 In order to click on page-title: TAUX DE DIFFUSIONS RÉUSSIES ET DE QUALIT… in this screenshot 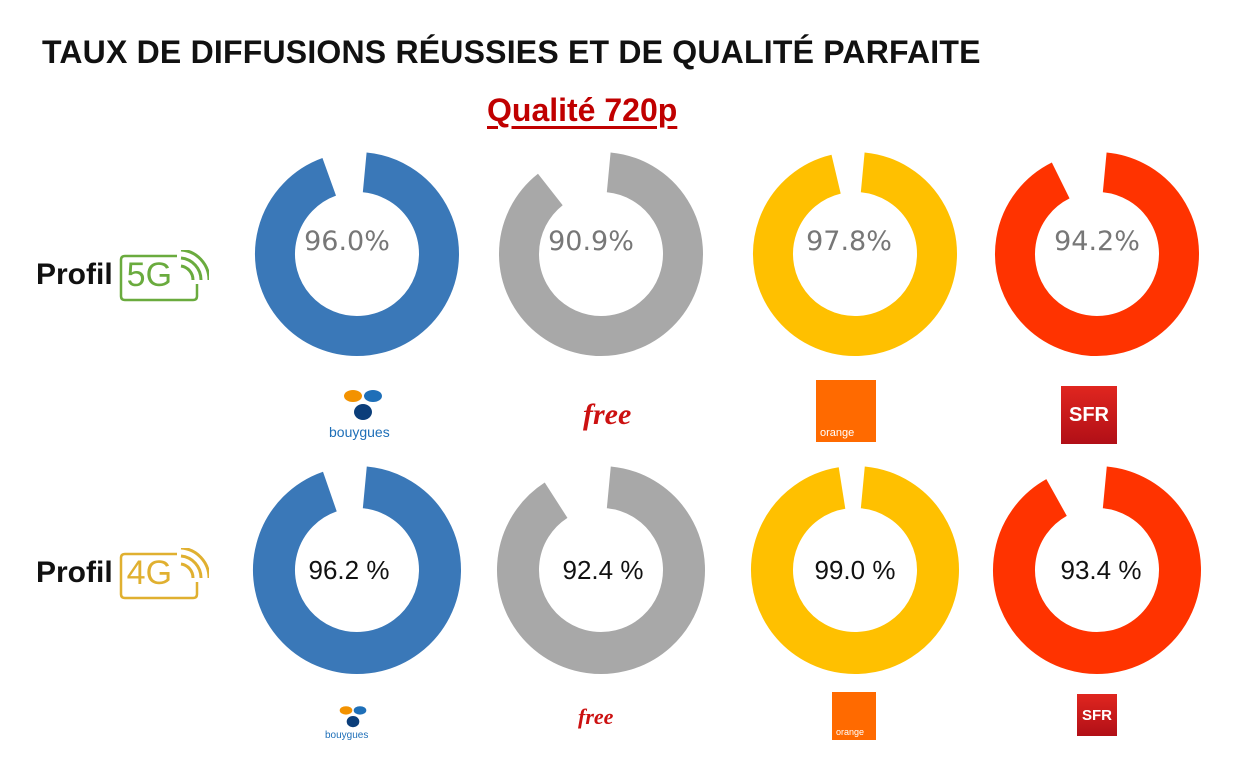, I will do `click(511, 52)`.